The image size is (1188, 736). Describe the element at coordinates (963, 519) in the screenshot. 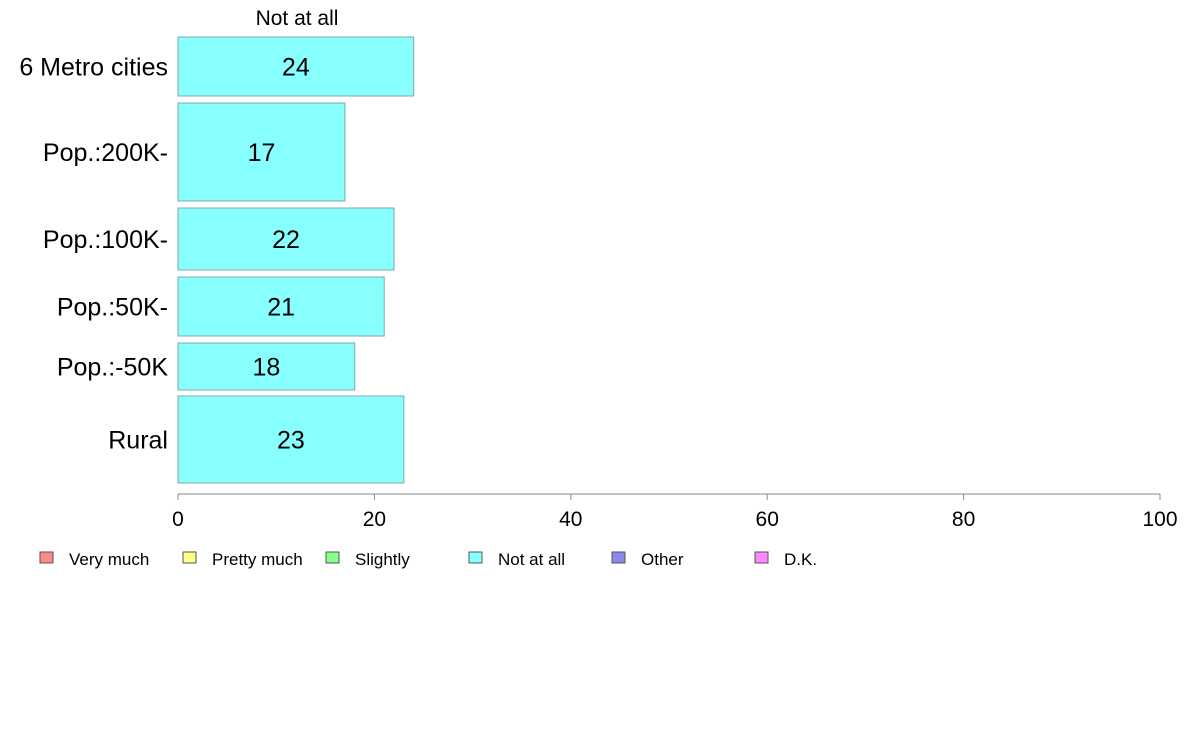

I see `x-tick-label: 80` at that location.